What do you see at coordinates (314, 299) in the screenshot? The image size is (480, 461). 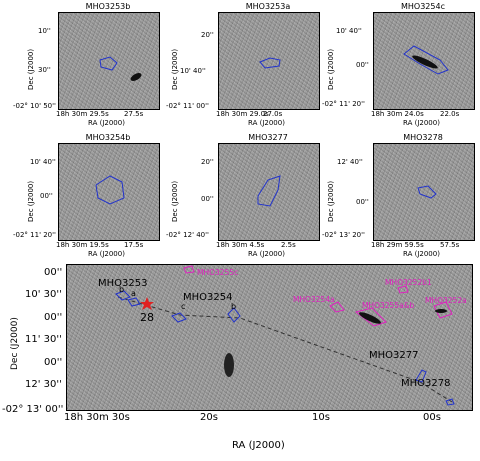 I see `label-mho3254a: MHO3254a` at bounding box center [314, 299].